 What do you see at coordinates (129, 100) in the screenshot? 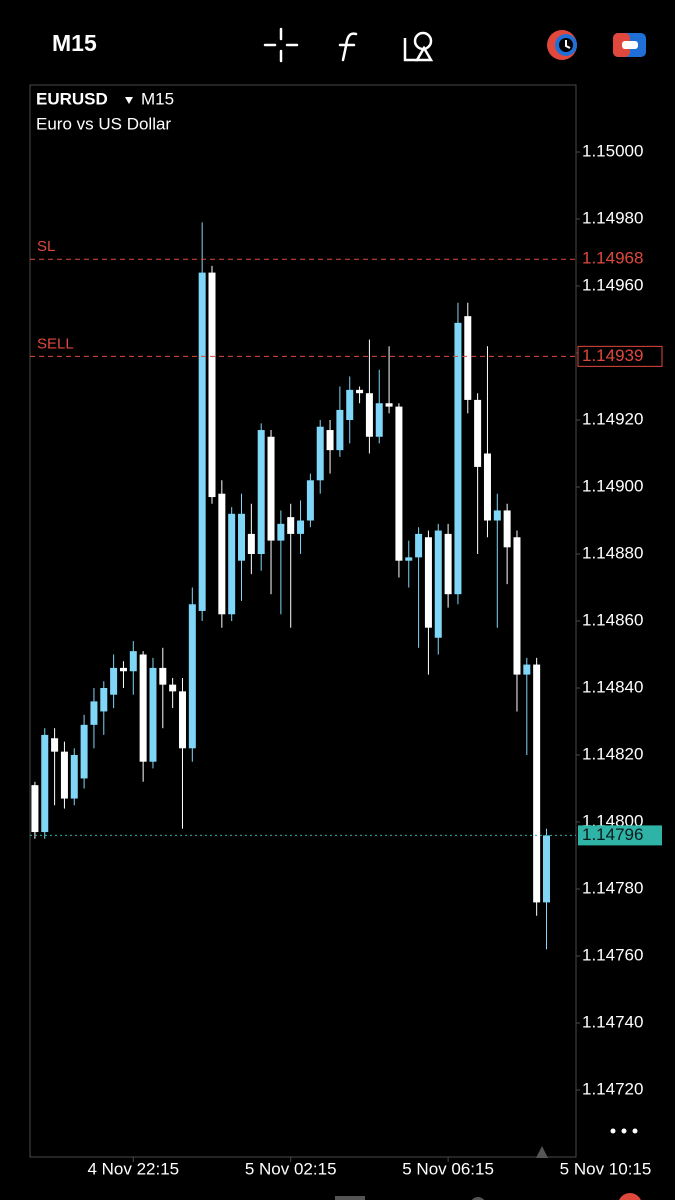
I see `symbol-dropdown` at bounding box center [129, 100].